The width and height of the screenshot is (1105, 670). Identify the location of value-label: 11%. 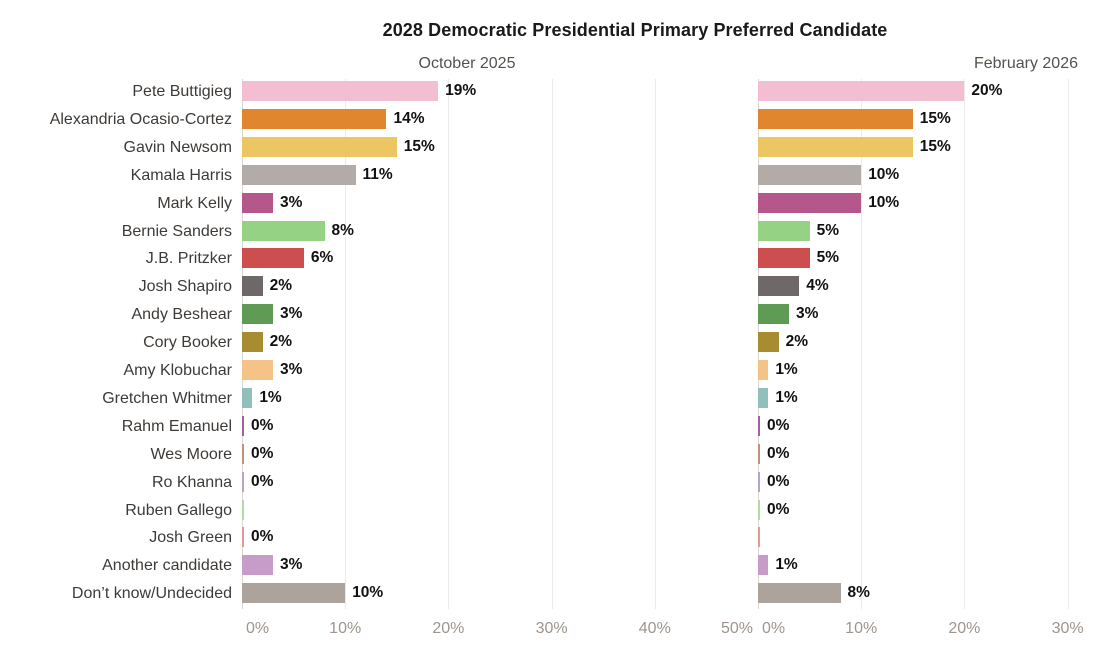
(377, 174).